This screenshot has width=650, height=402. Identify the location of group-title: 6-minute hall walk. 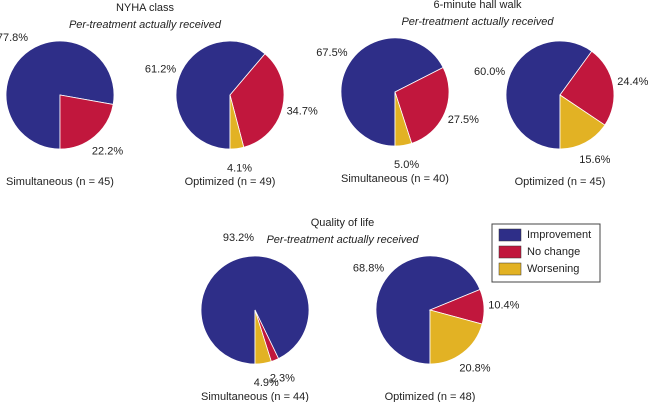
(477, 5).